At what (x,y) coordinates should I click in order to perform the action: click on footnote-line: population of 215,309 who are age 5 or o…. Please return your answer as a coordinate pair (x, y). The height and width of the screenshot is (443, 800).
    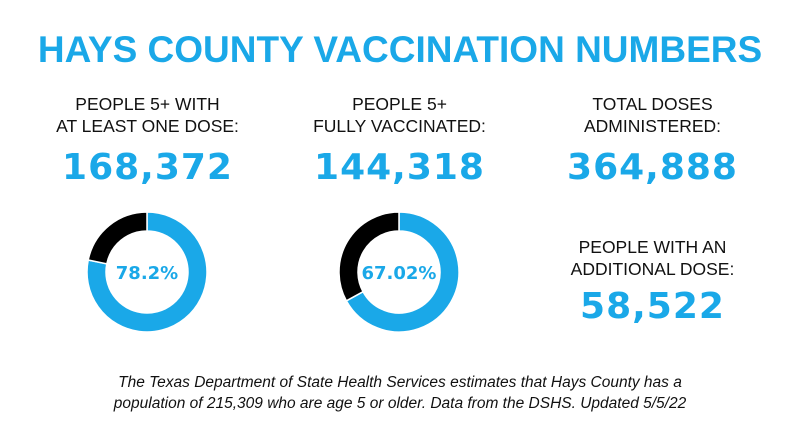
    Looking at the image, I should click on (400, 403).